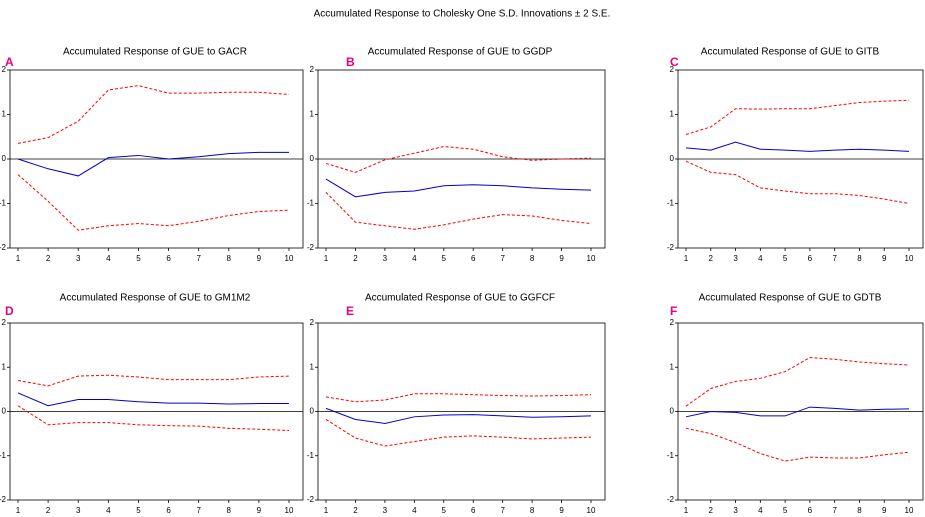 The image size is (925, 517). What do you see at coordinates (460, 298) in the screenshot?
I see `panel-title: Accumulated Response of GUE to GGFCF` at bounding box center [460, 298].